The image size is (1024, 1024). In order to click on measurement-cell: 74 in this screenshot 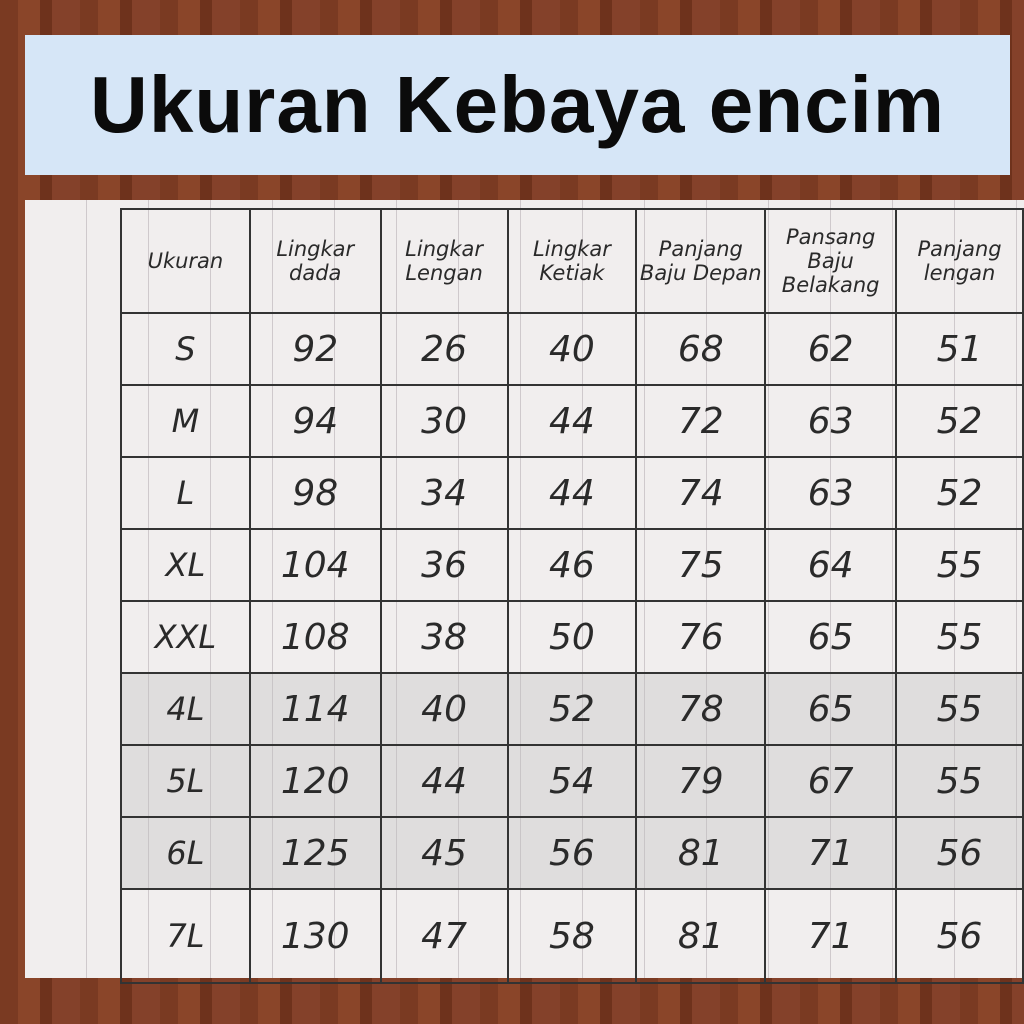, I will do `click(701, 493)`.